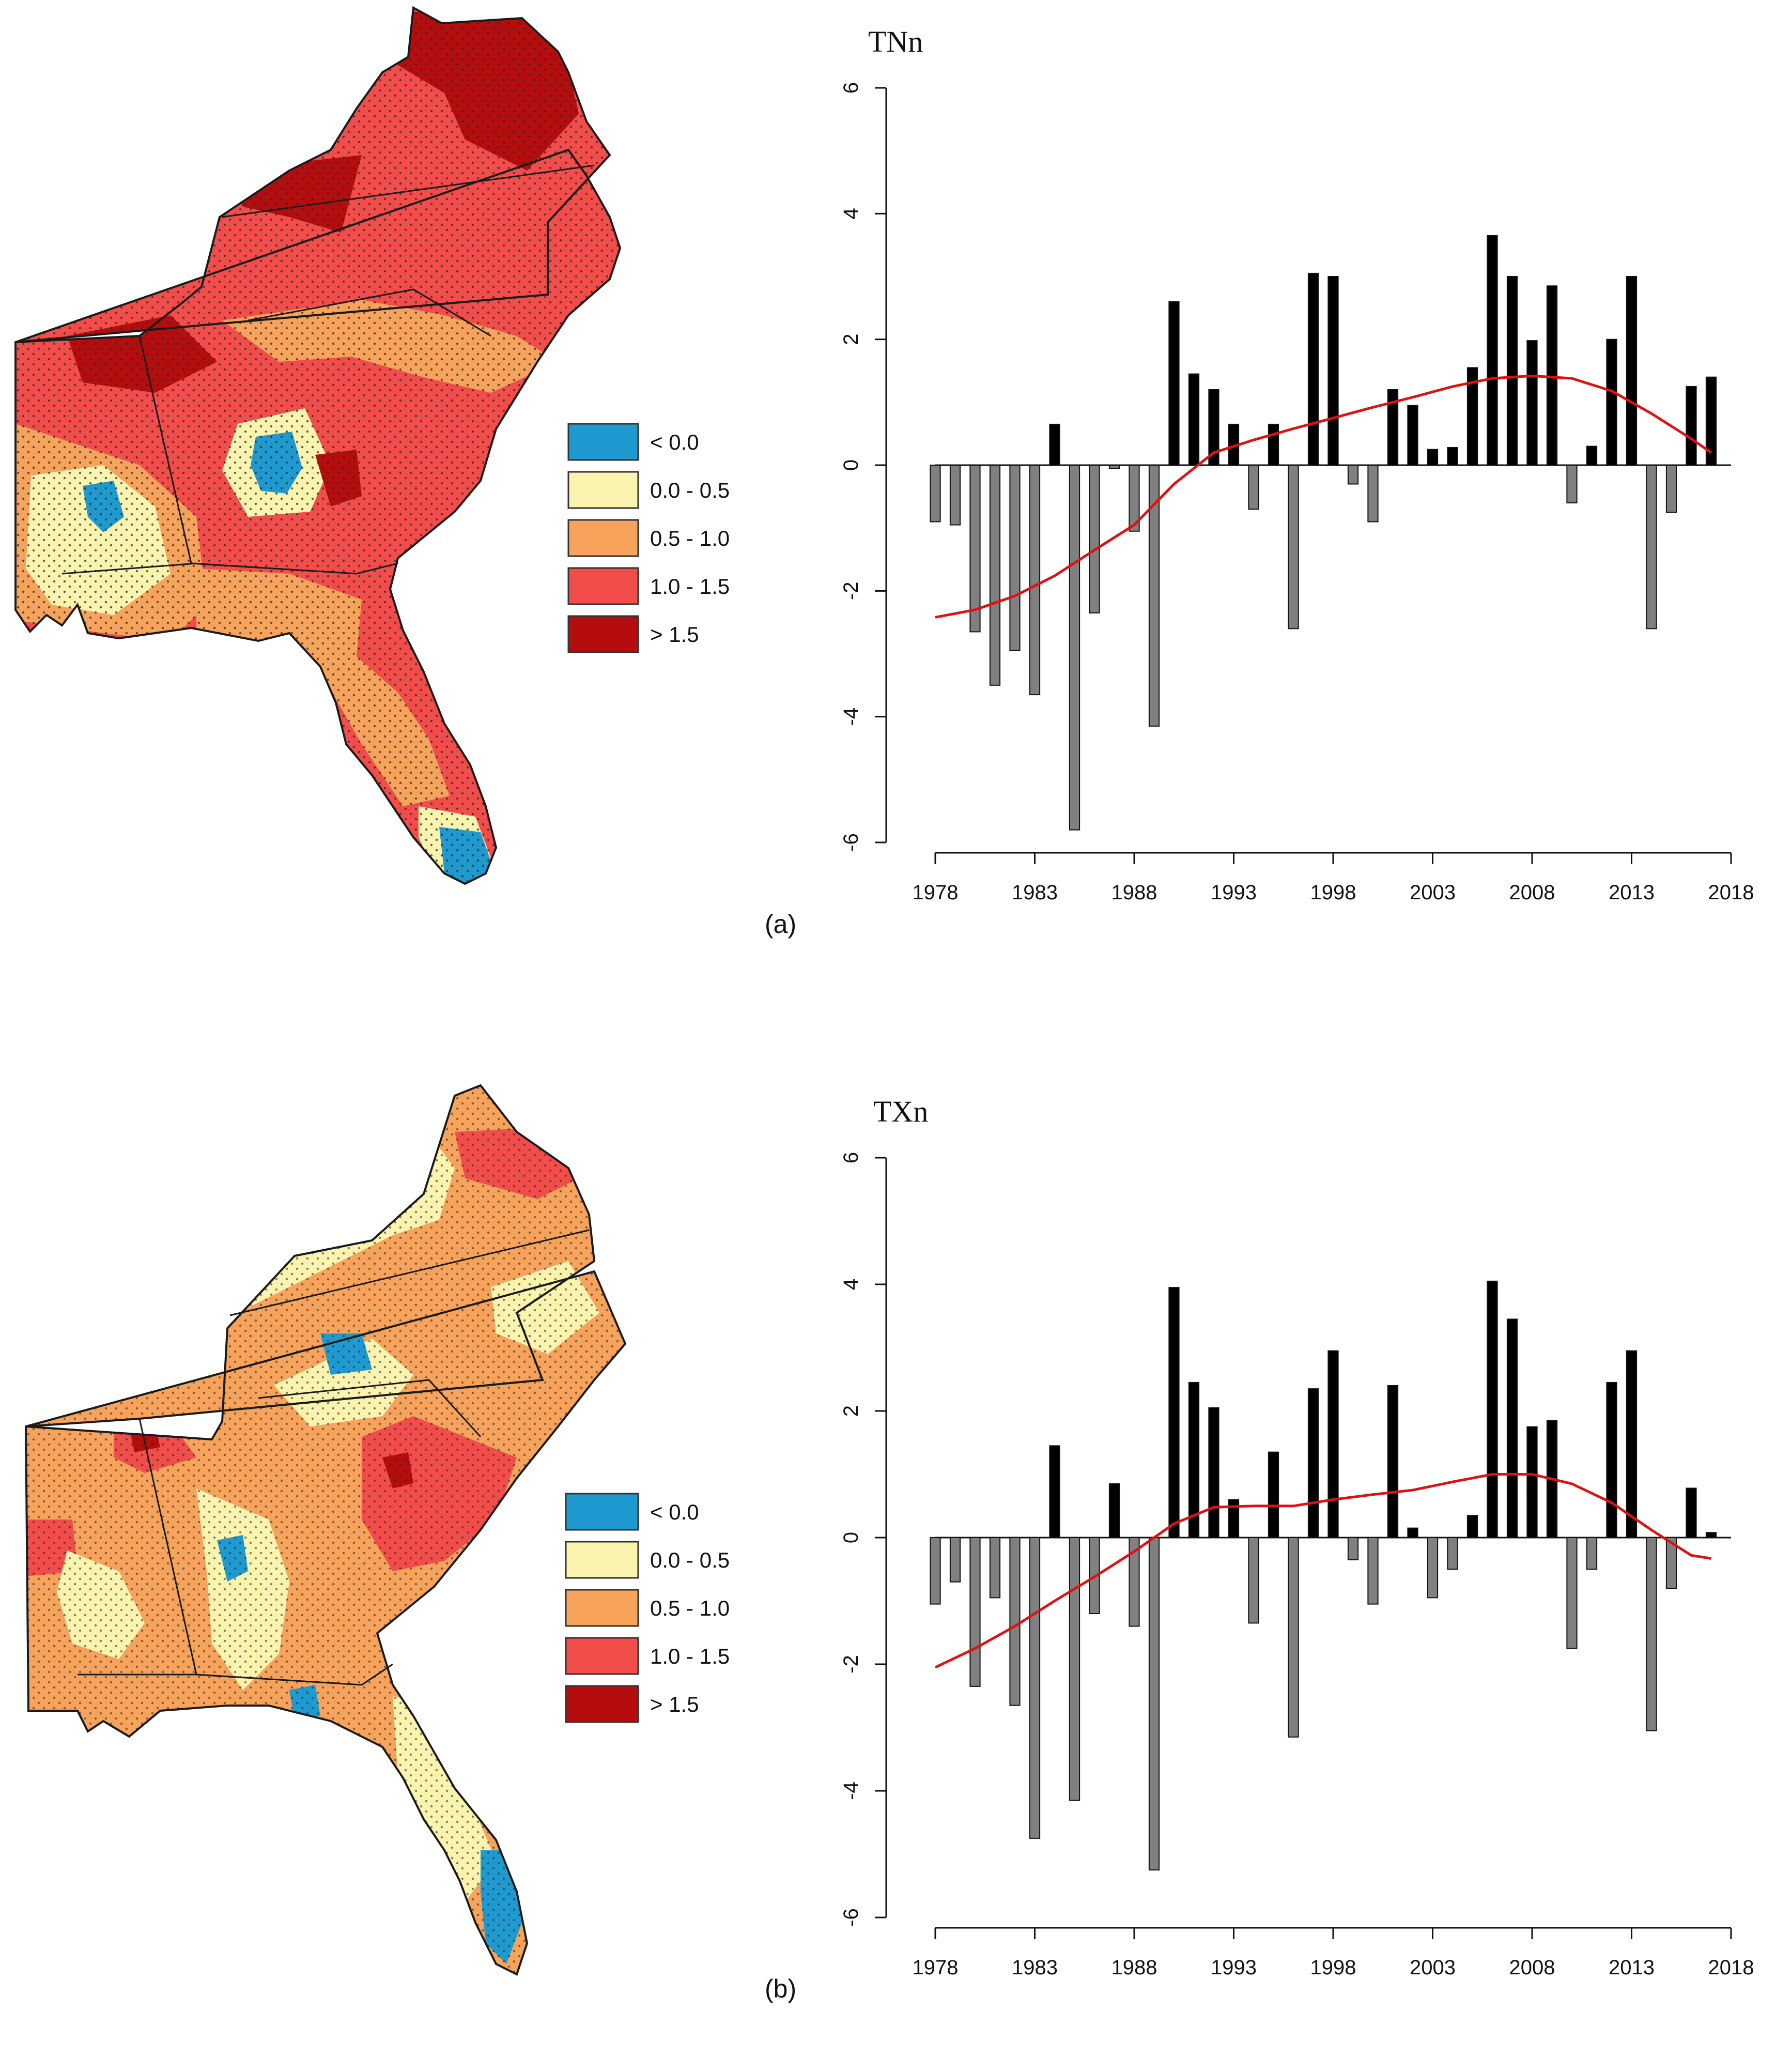 The height and width of the screenshot is (2072, 1776). What do you see at coordinates (1452, 456) in the screenshot?
I see `chart-a-bar-2004` at bounding box center [1452, 456].